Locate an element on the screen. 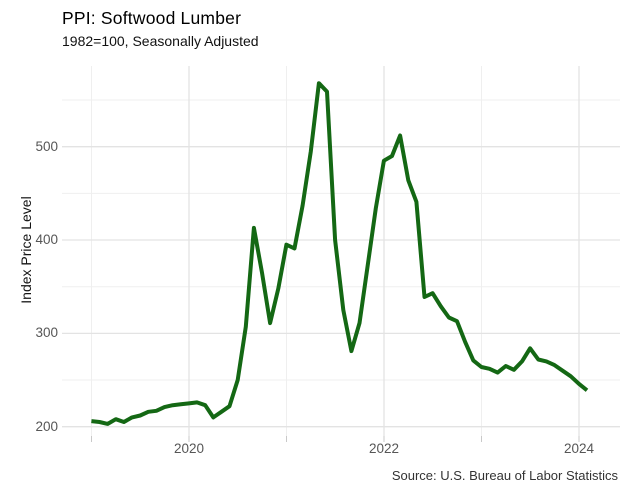  y-tick-label: 500 is located at coordinates (46, 146).